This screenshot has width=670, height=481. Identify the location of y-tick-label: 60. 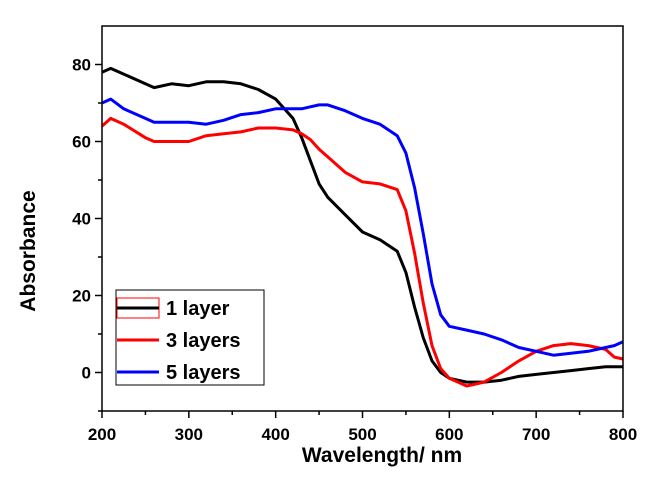
(81, 142).